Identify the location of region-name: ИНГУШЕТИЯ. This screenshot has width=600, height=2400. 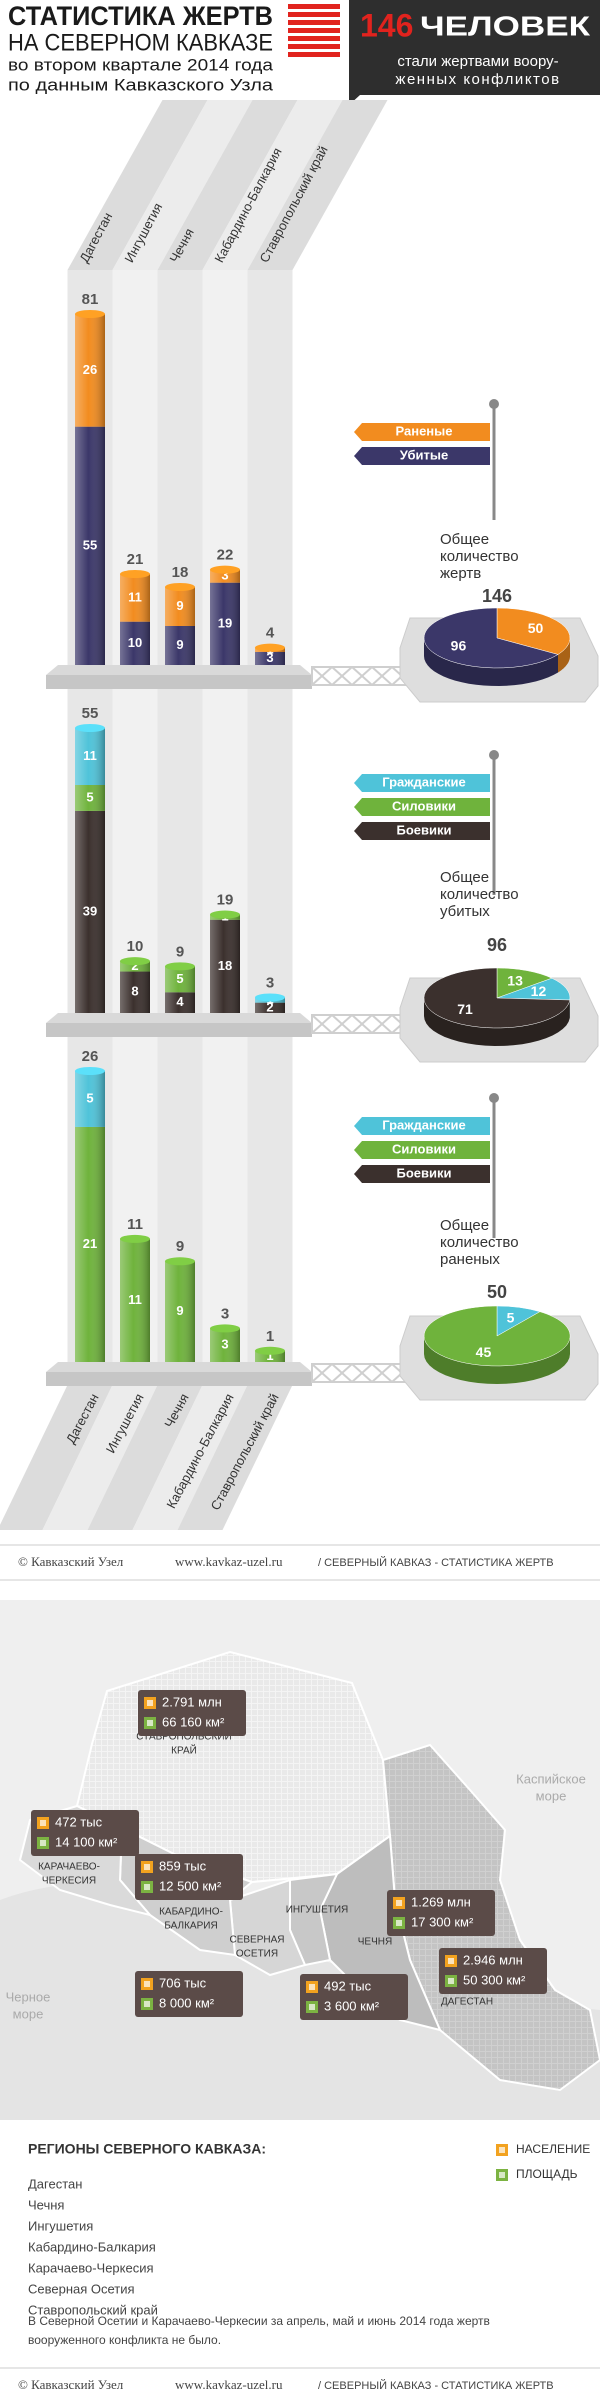
(317, 1910).